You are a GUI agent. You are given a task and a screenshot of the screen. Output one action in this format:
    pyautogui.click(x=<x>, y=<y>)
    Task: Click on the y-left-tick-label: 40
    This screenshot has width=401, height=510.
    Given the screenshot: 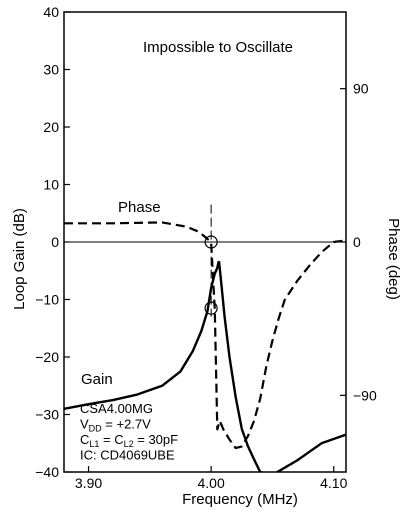 What is the action you would take?
    pyautogui.click(x=51, y=12)
    